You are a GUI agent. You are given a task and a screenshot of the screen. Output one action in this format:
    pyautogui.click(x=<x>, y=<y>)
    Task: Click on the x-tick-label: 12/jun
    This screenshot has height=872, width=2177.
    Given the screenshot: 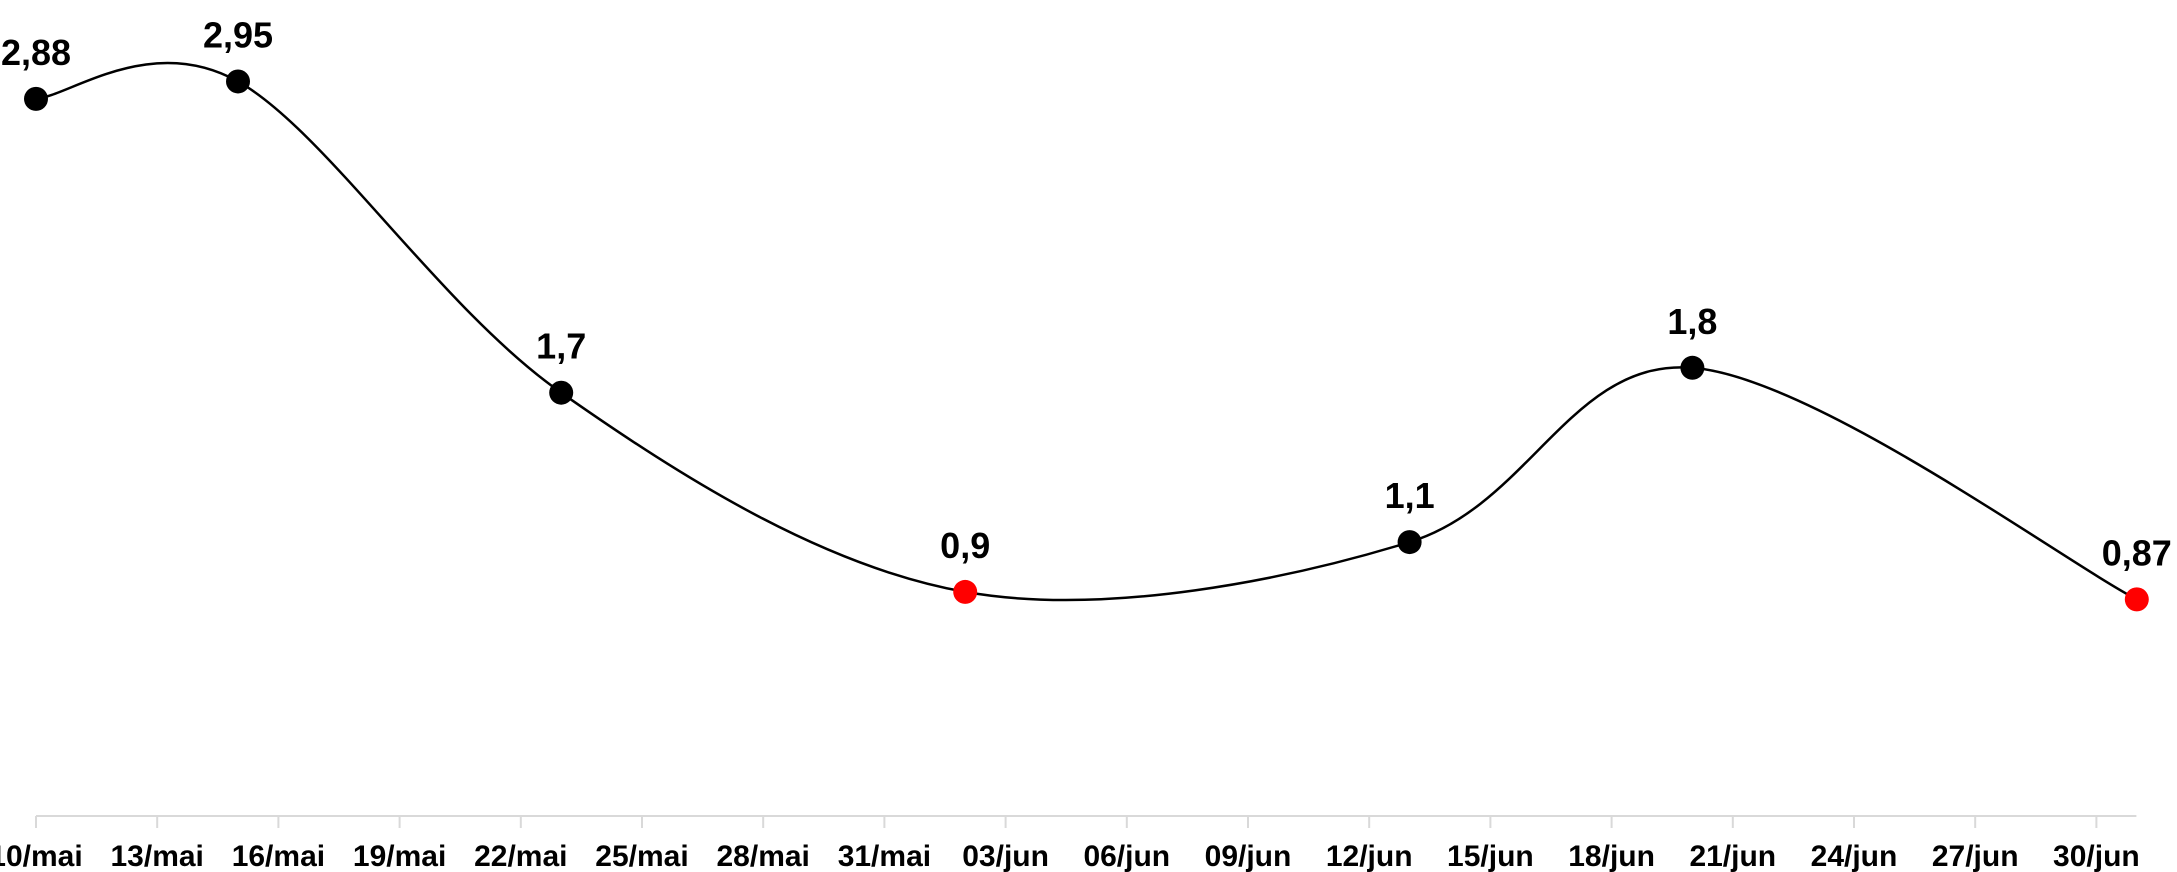 What is the action you would take?
    pyautogui.click(x=1369, y=856)
    